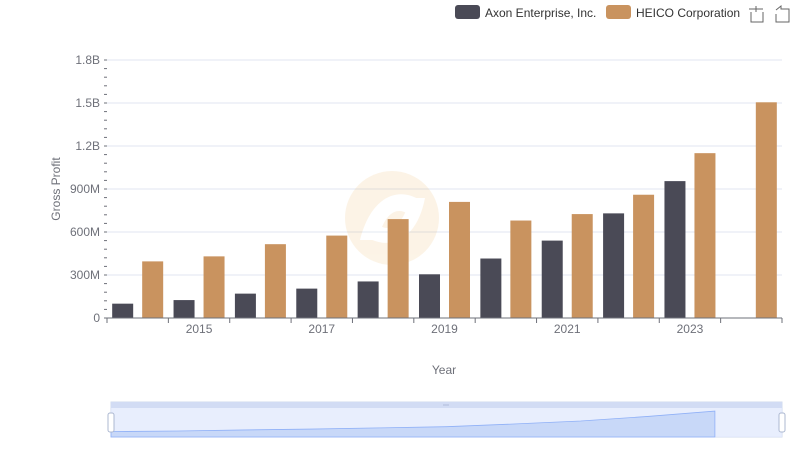  Describe the element at coordinates (85, 275) in the screenshot. I see `y-tick-label: 300M` at that location.